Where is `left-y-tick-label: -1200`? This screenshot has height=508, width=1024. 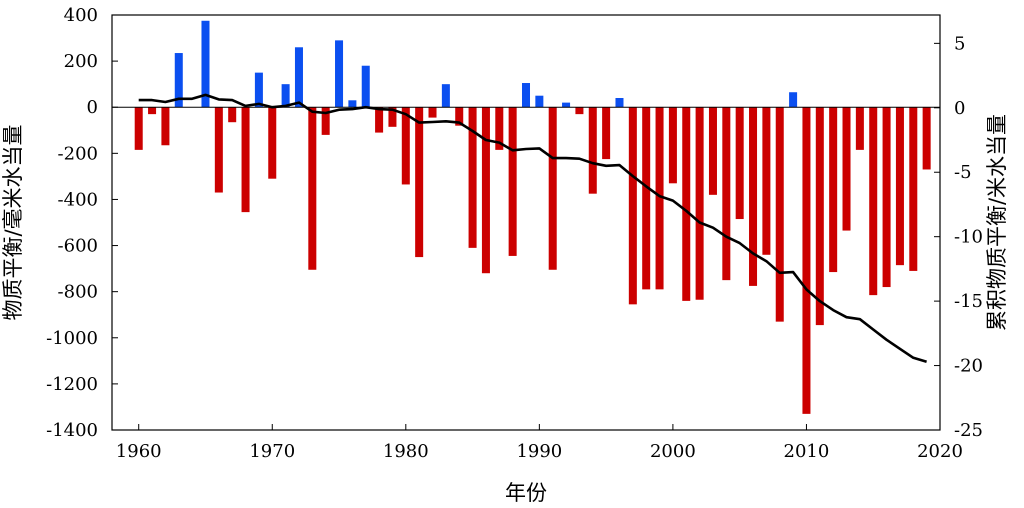
left-y-tick-label: -1200 is located at coordinates (72, 384).